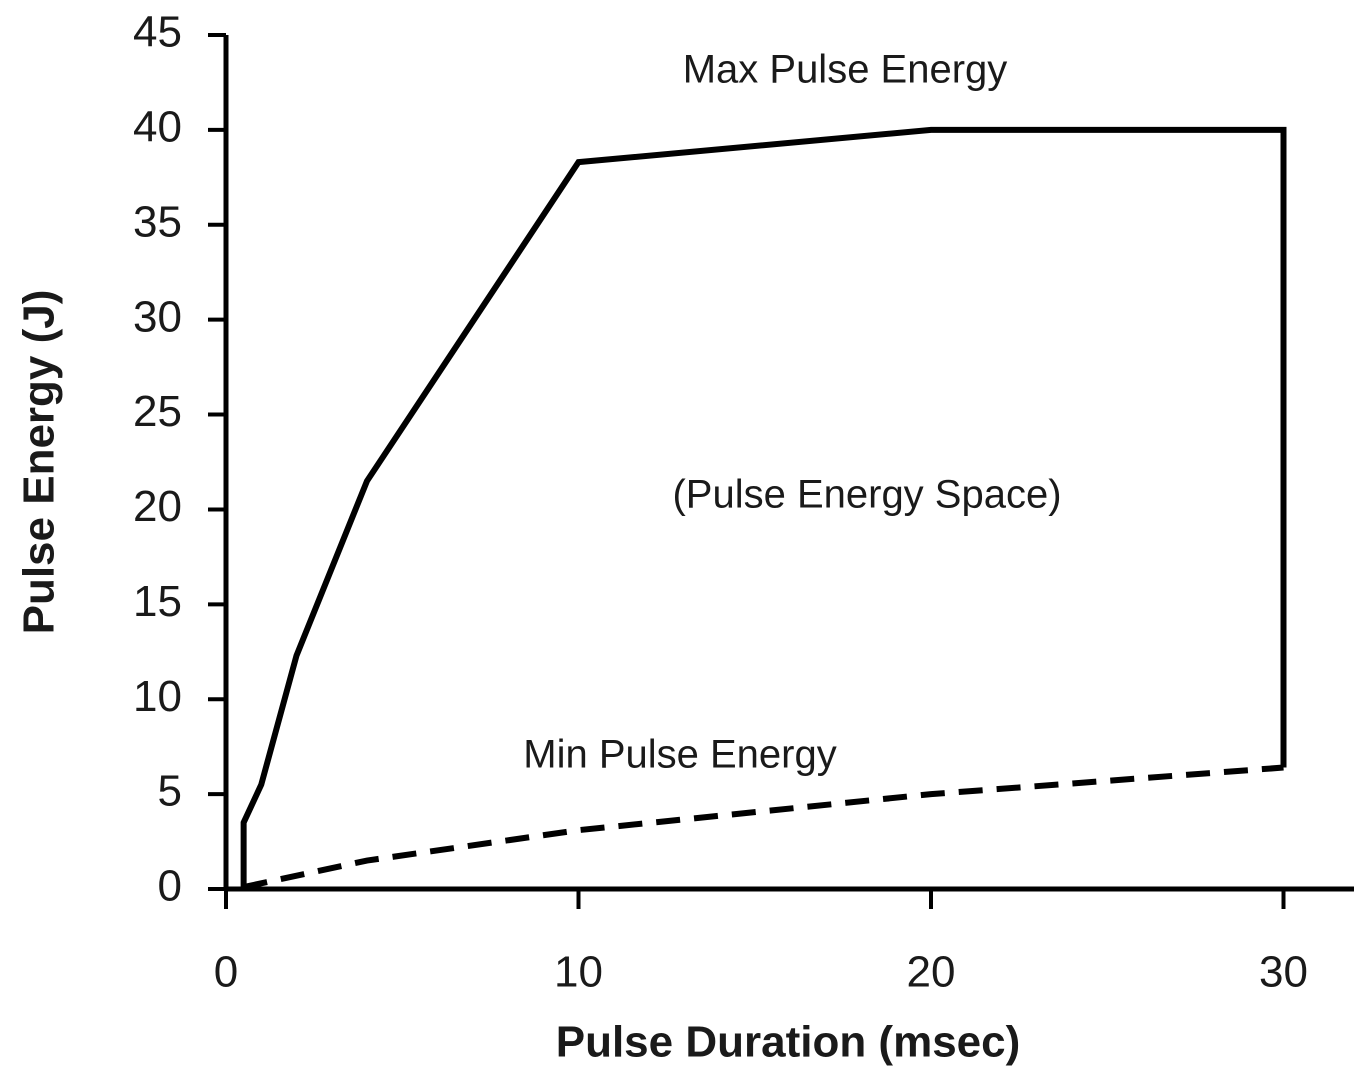  What do you see at coordinates (39, 462) in the screenshot?
I see `y-axis-label: Pulse Energy (J)` at bounding box center [39, 462].